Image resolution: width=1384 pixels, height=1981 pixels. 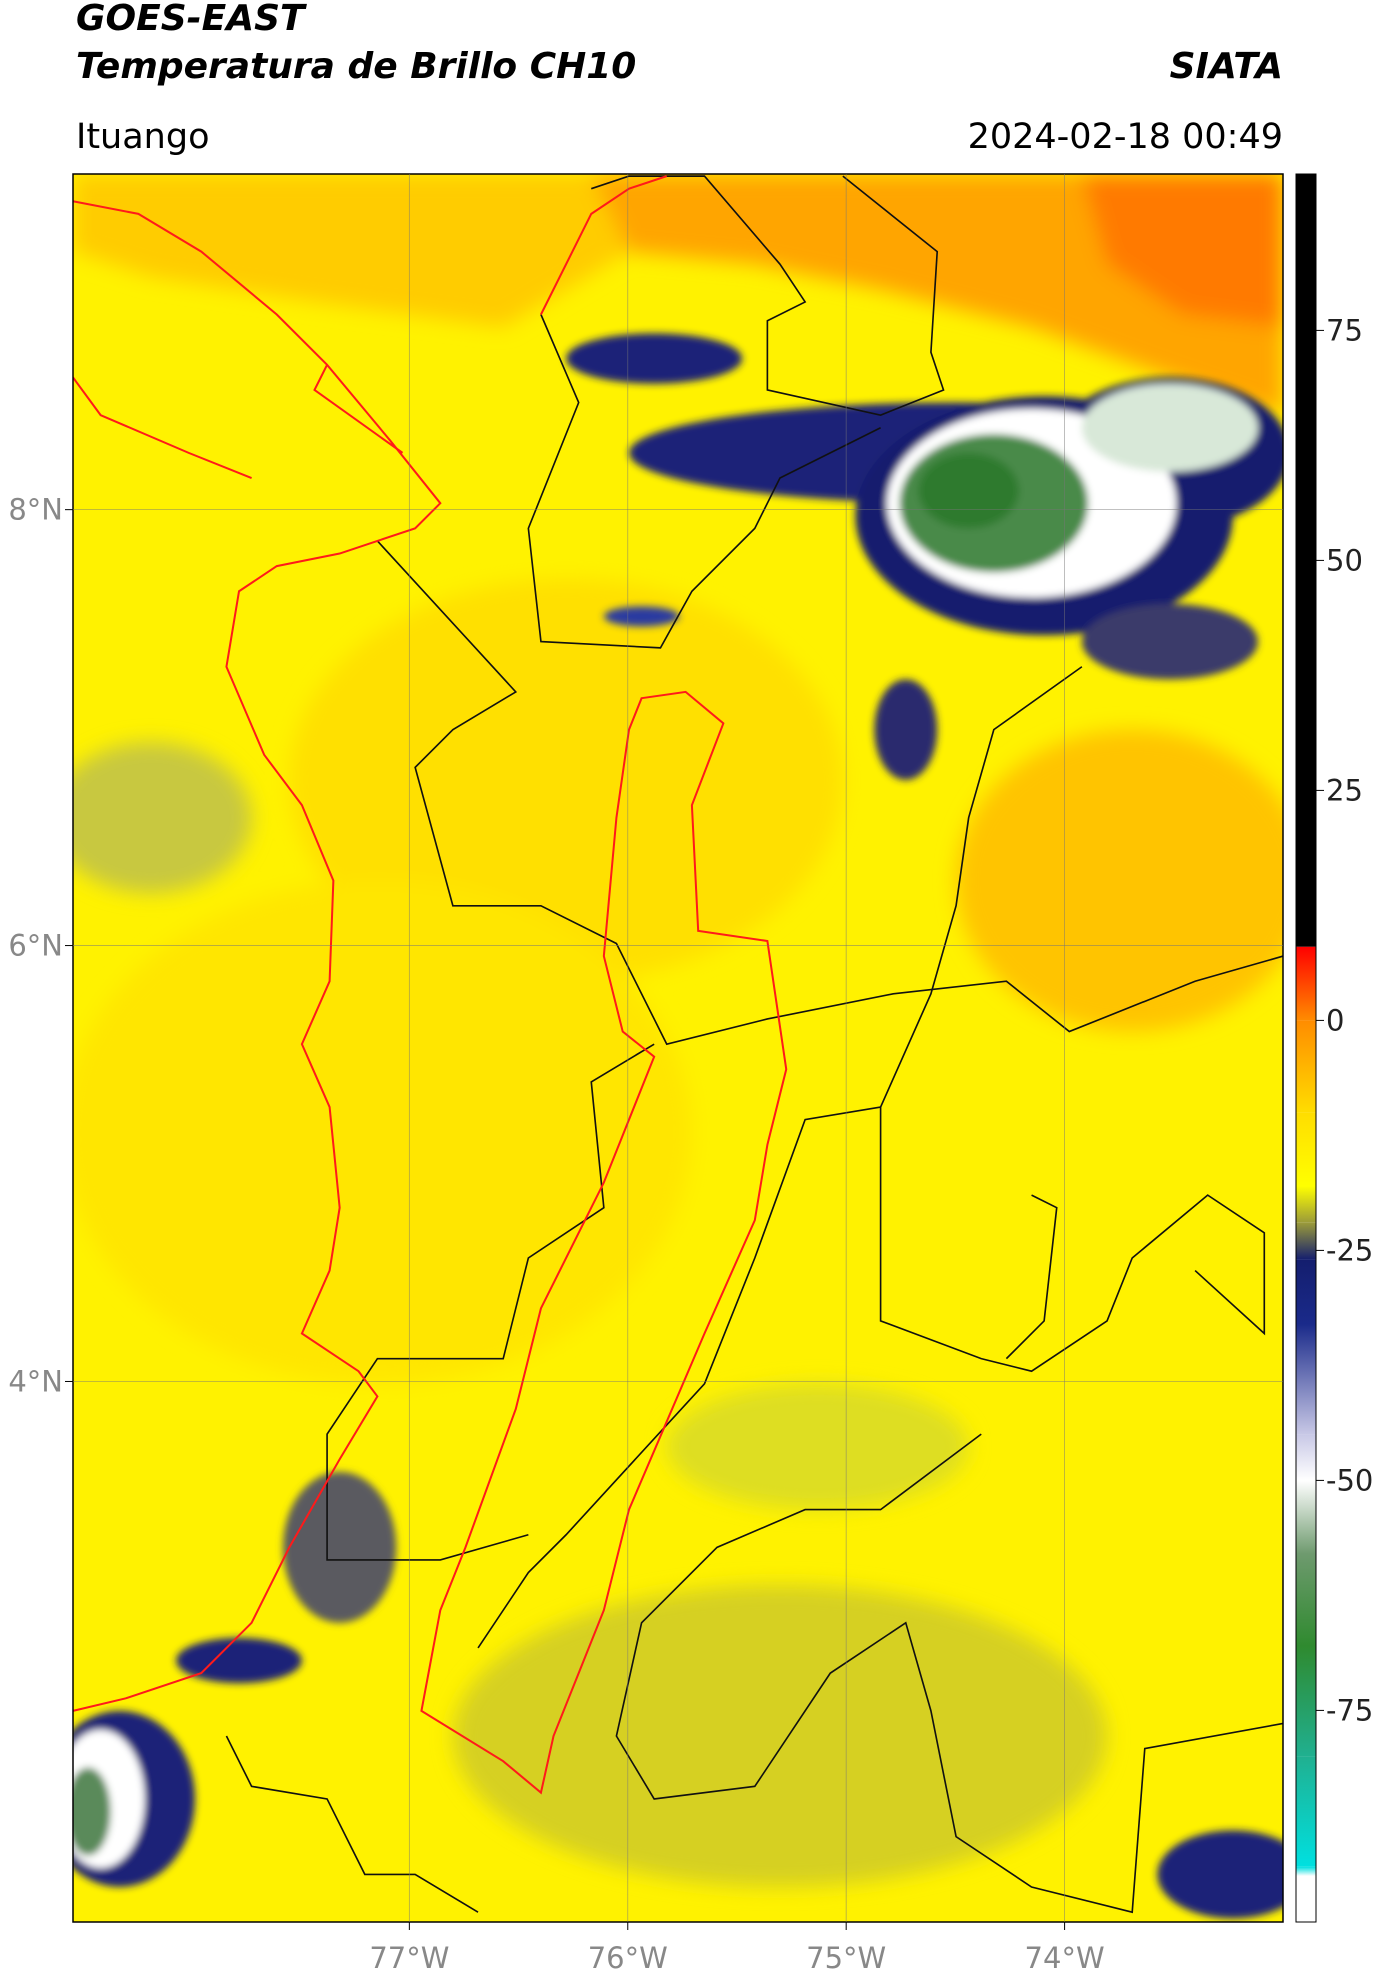 I want to click on colorbar-tick-label: 50, so click(x=1344, y=560).